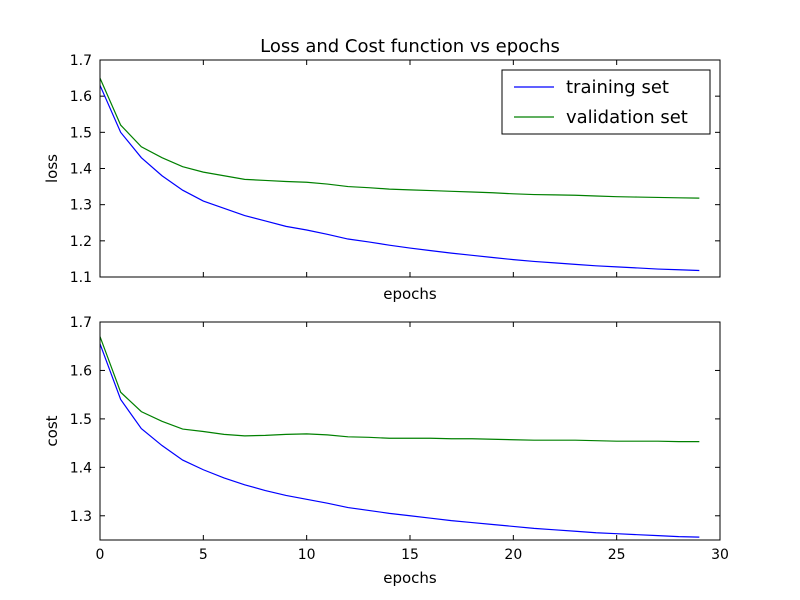 This screenshot has width=800, height=600. Describe the element at coordinates (617, 87) in the screenshot. I see `legend-entry: training set` at that location.